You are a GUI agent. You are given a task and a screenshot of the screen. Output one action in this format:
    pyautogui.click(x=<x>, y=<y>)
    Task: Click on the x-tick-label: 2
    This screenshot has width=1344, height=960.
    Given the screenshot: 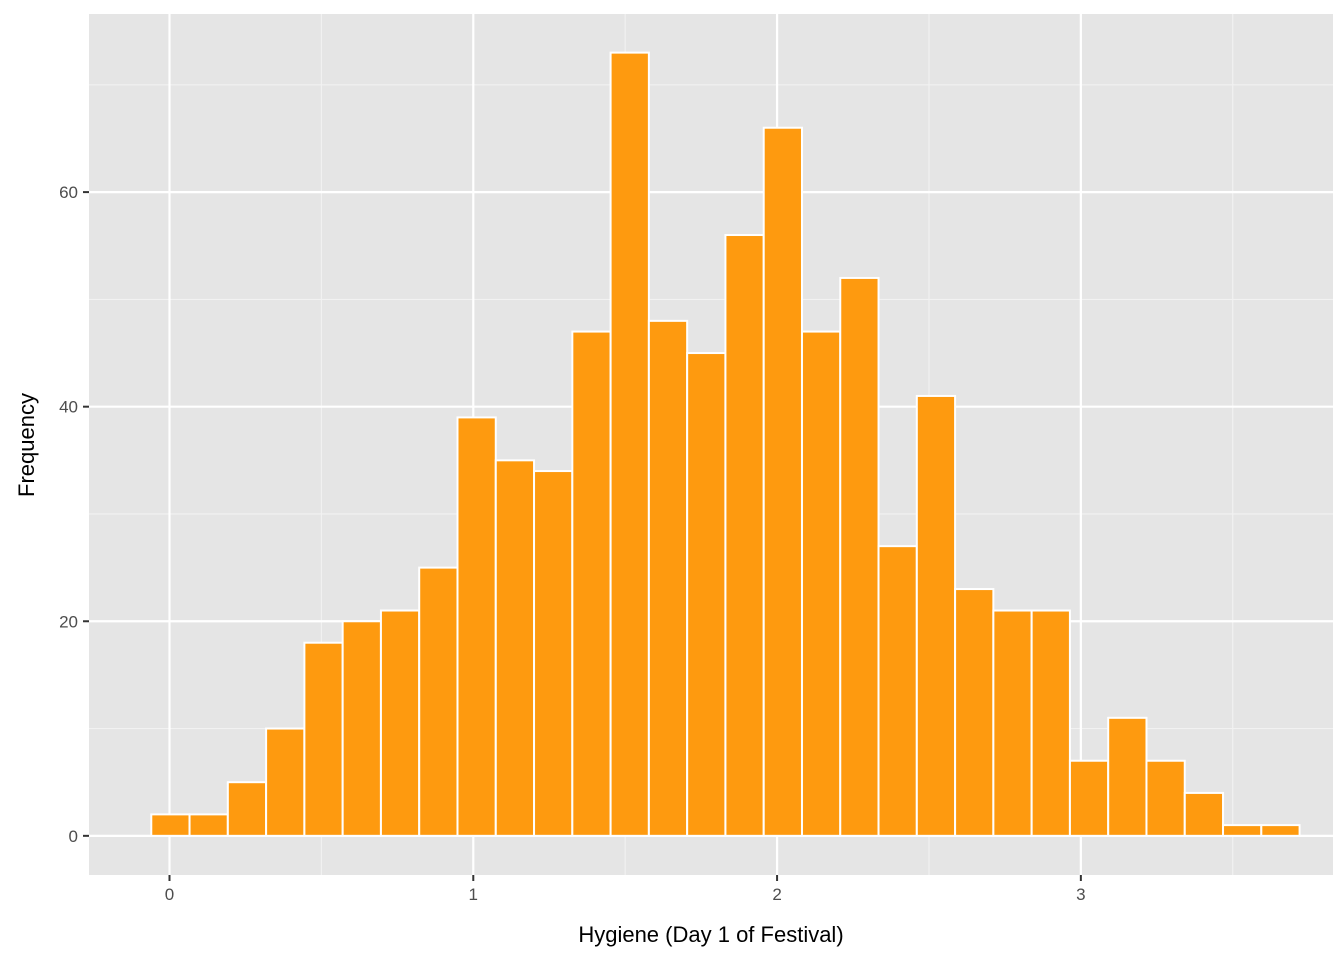 What is the action you would take?
    pyautogui.click(x=776, y=894)
    